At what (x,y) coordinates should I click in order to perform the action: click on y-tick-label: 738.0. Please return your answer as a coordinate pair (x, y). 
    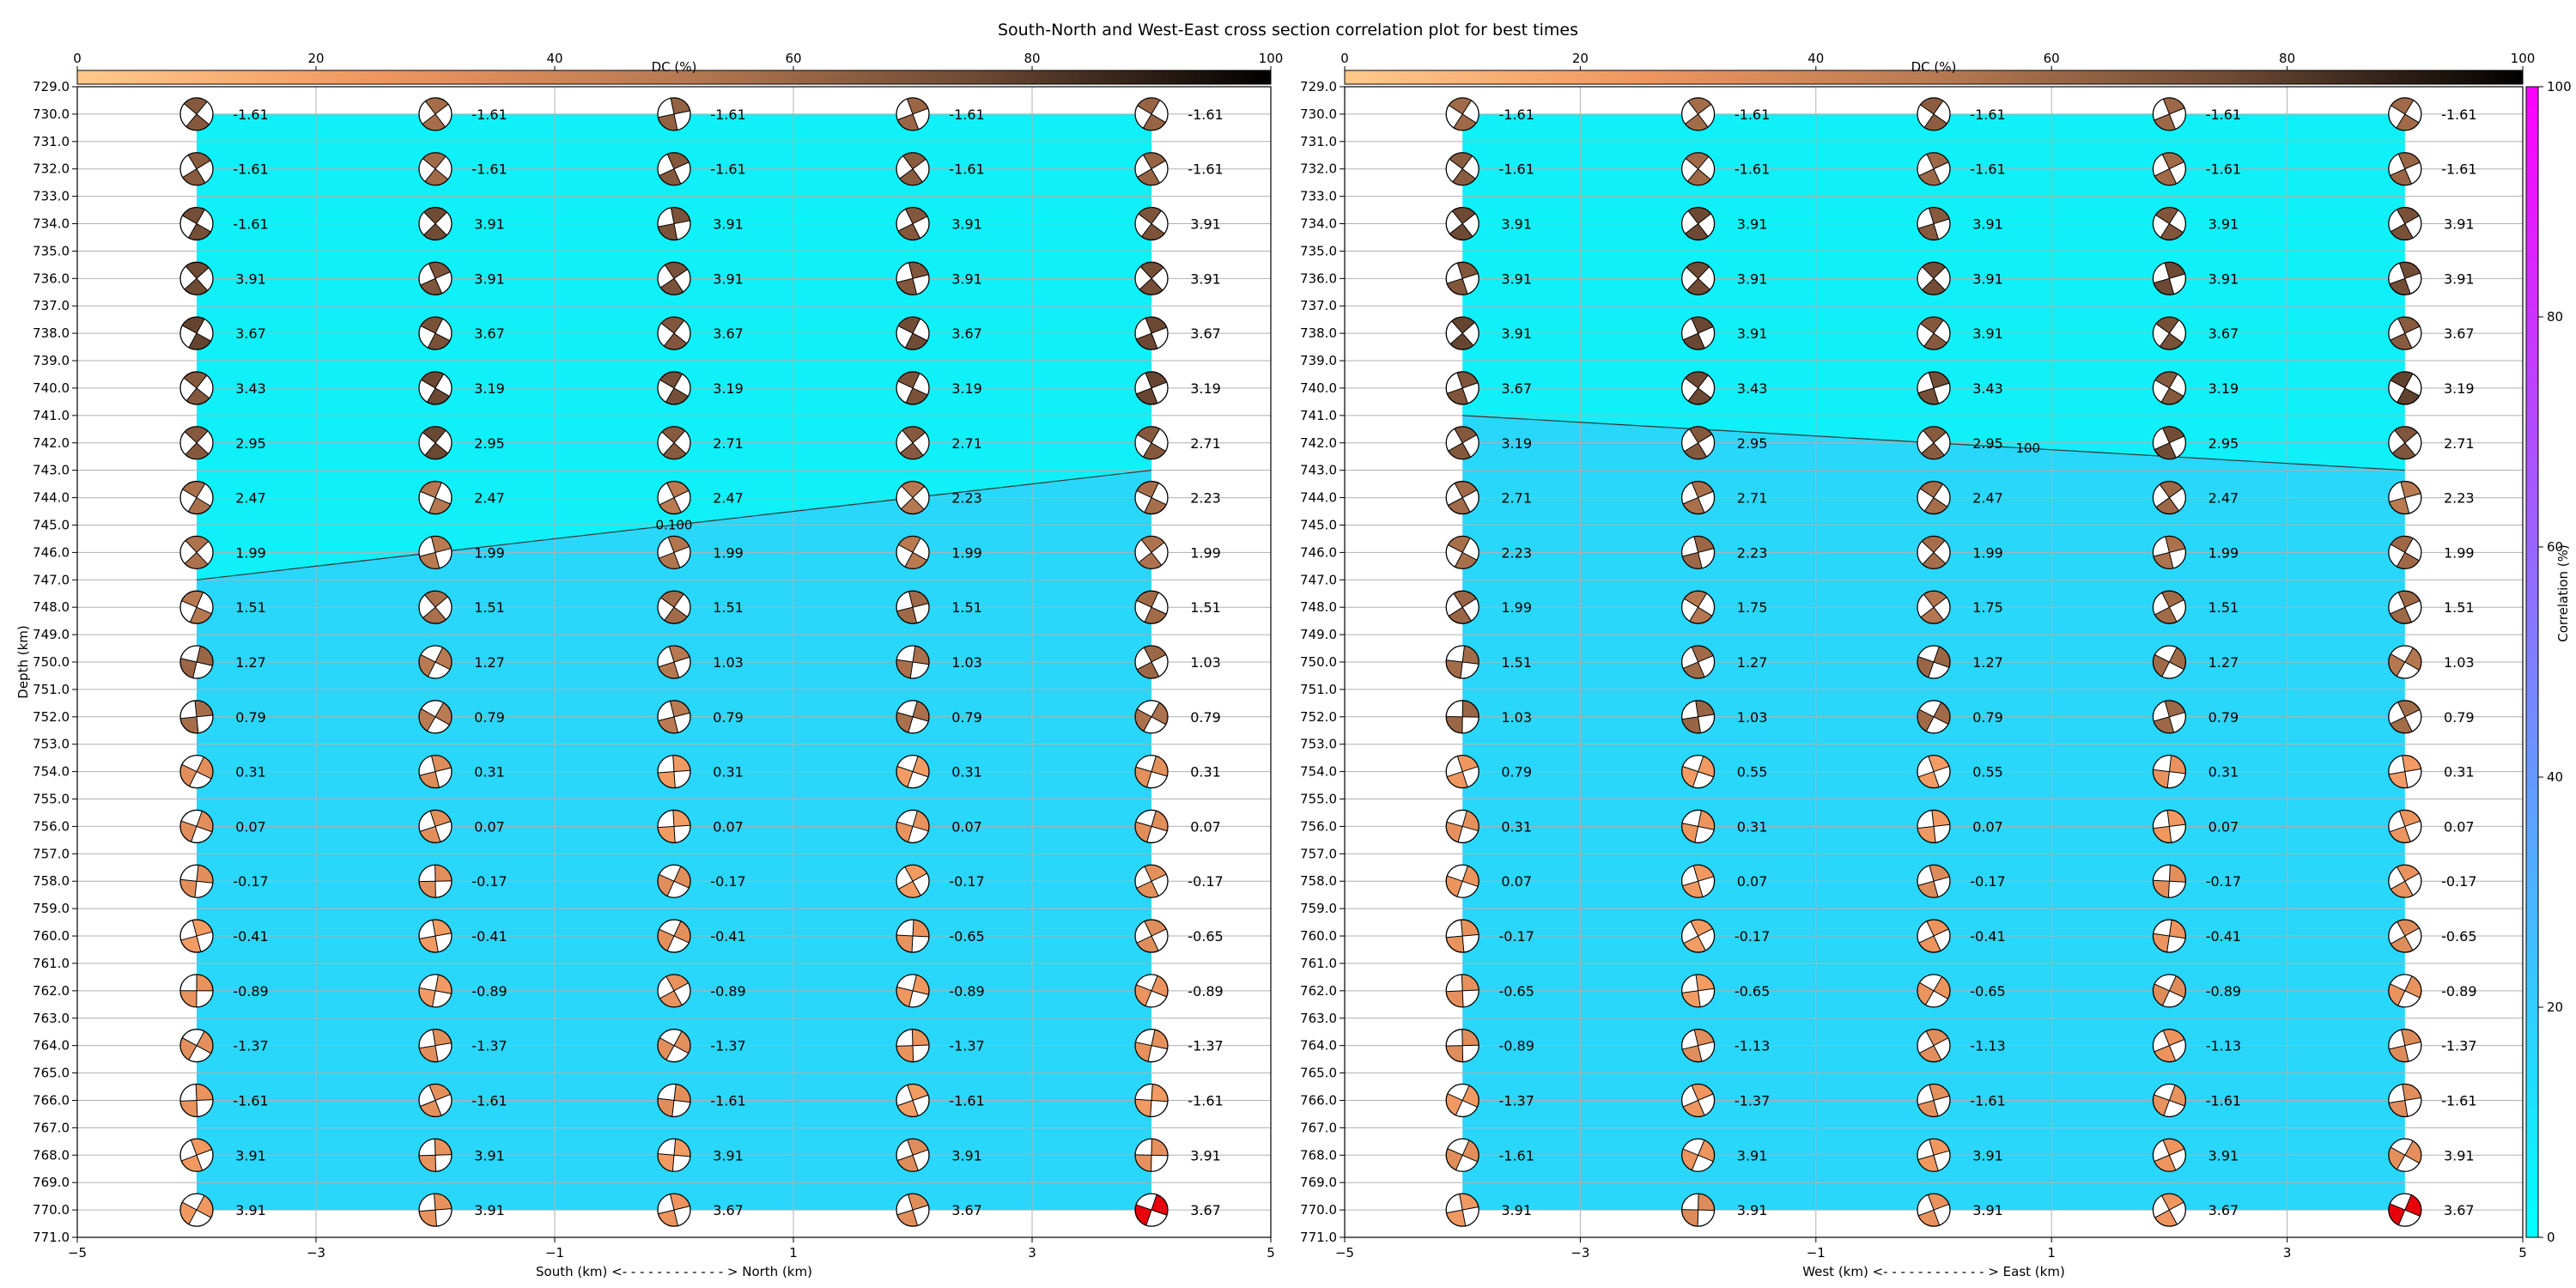
    Looking at the image, I should click on (52, 333).